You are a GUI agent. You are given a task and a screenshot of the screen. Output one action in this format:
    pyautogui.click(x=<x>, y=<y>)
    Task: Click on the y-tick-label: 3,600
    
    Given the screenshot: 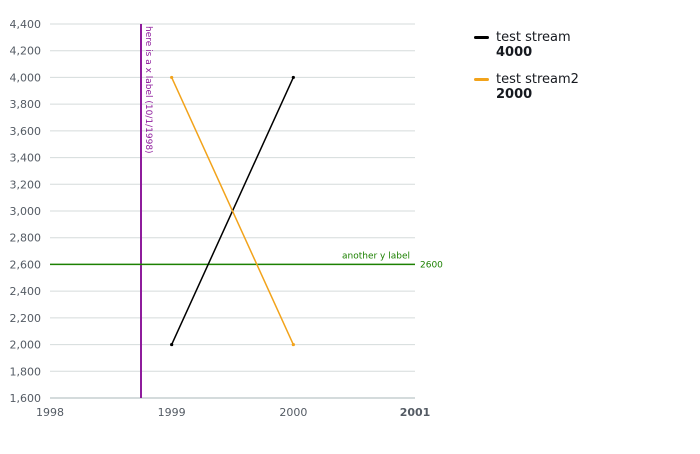 What is the action you would take?
    pyautogui.click(x=26, y=131)
    